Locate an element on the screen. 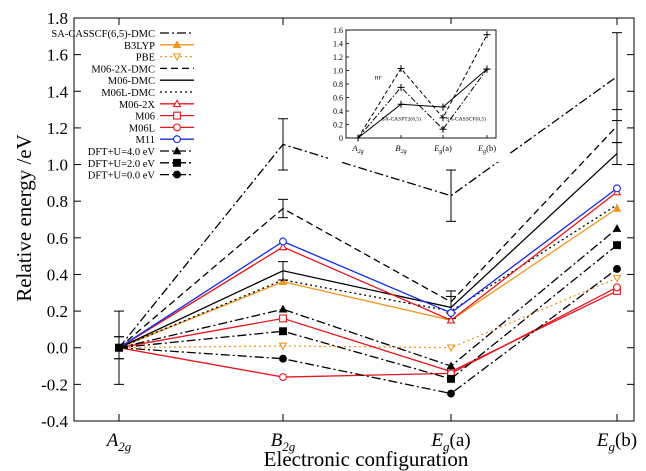 This screenshot has width=646, height=471. y-tick-label: 1.2 is located at coordinates (57, 128).